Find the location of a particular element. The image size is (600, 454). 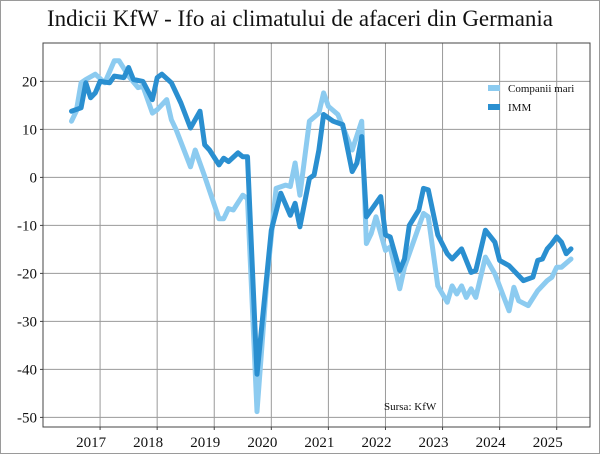

x-tick-label: 2019 is located at coordinates (205, 443).